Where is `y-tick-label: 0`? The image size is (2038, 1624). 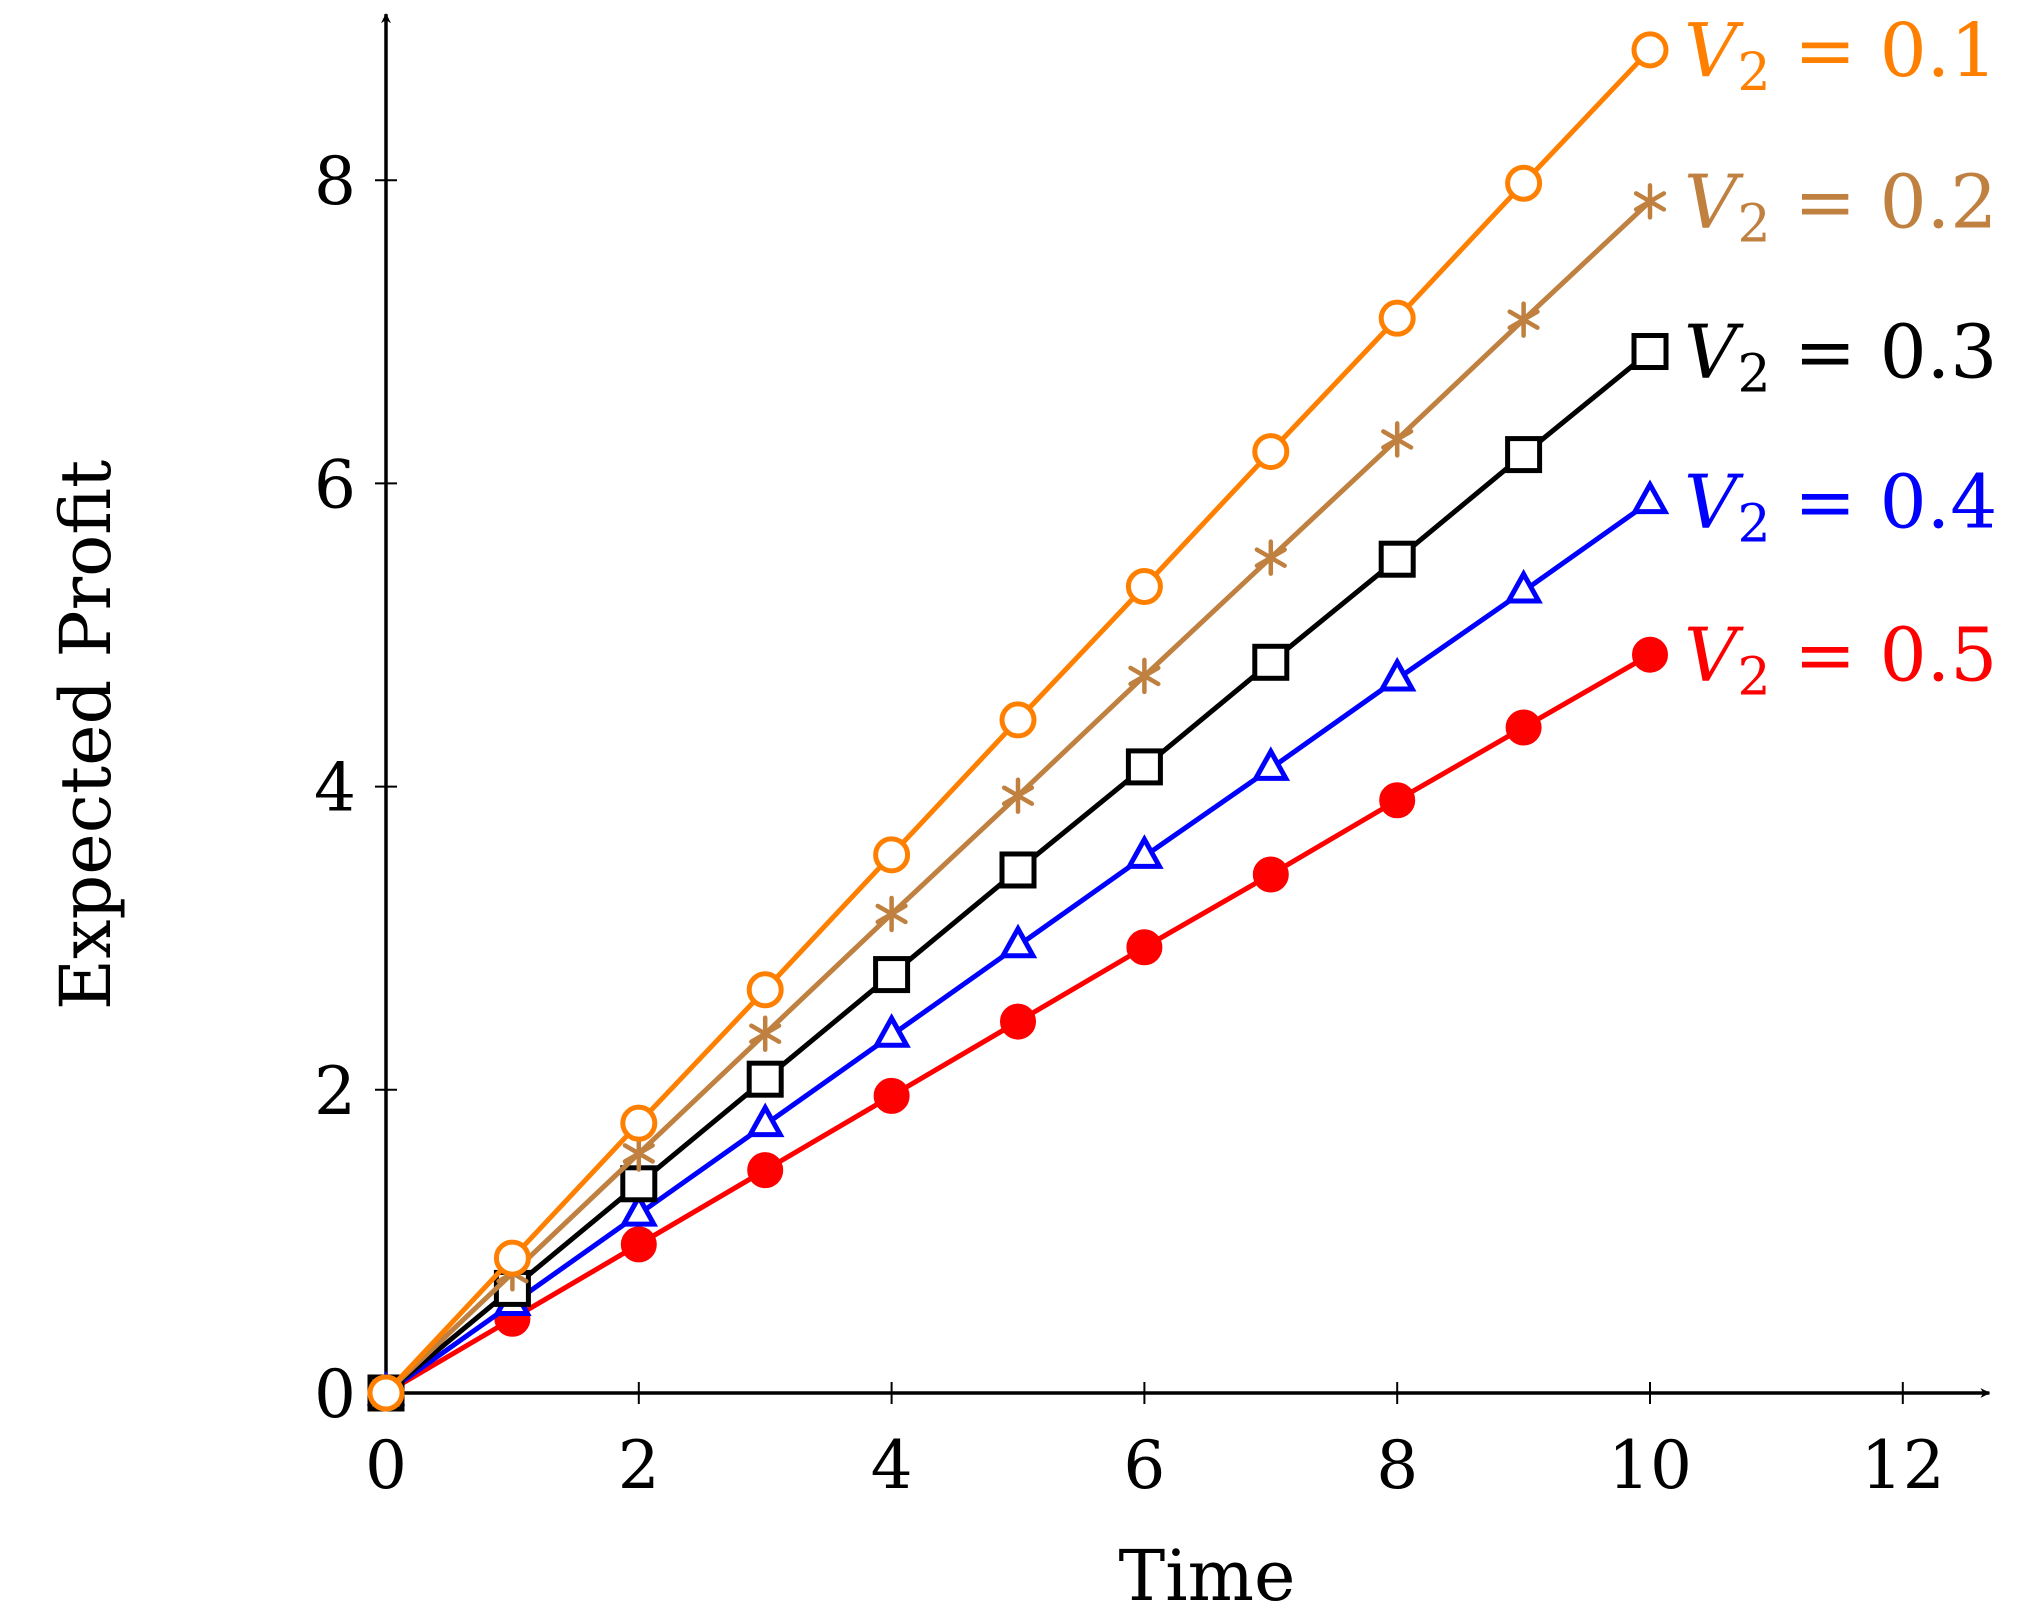 y-tick-label: 0 is located at coordinates (335, 1394).